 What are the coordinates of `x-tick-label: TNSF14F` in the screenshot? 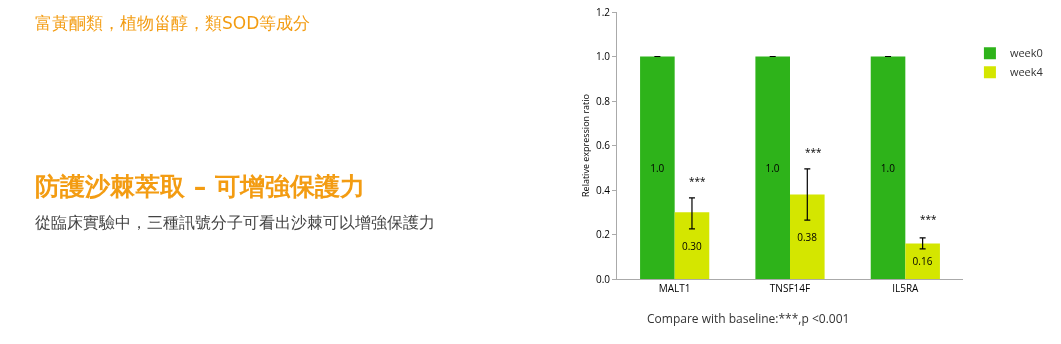 It's located at (790, 288).